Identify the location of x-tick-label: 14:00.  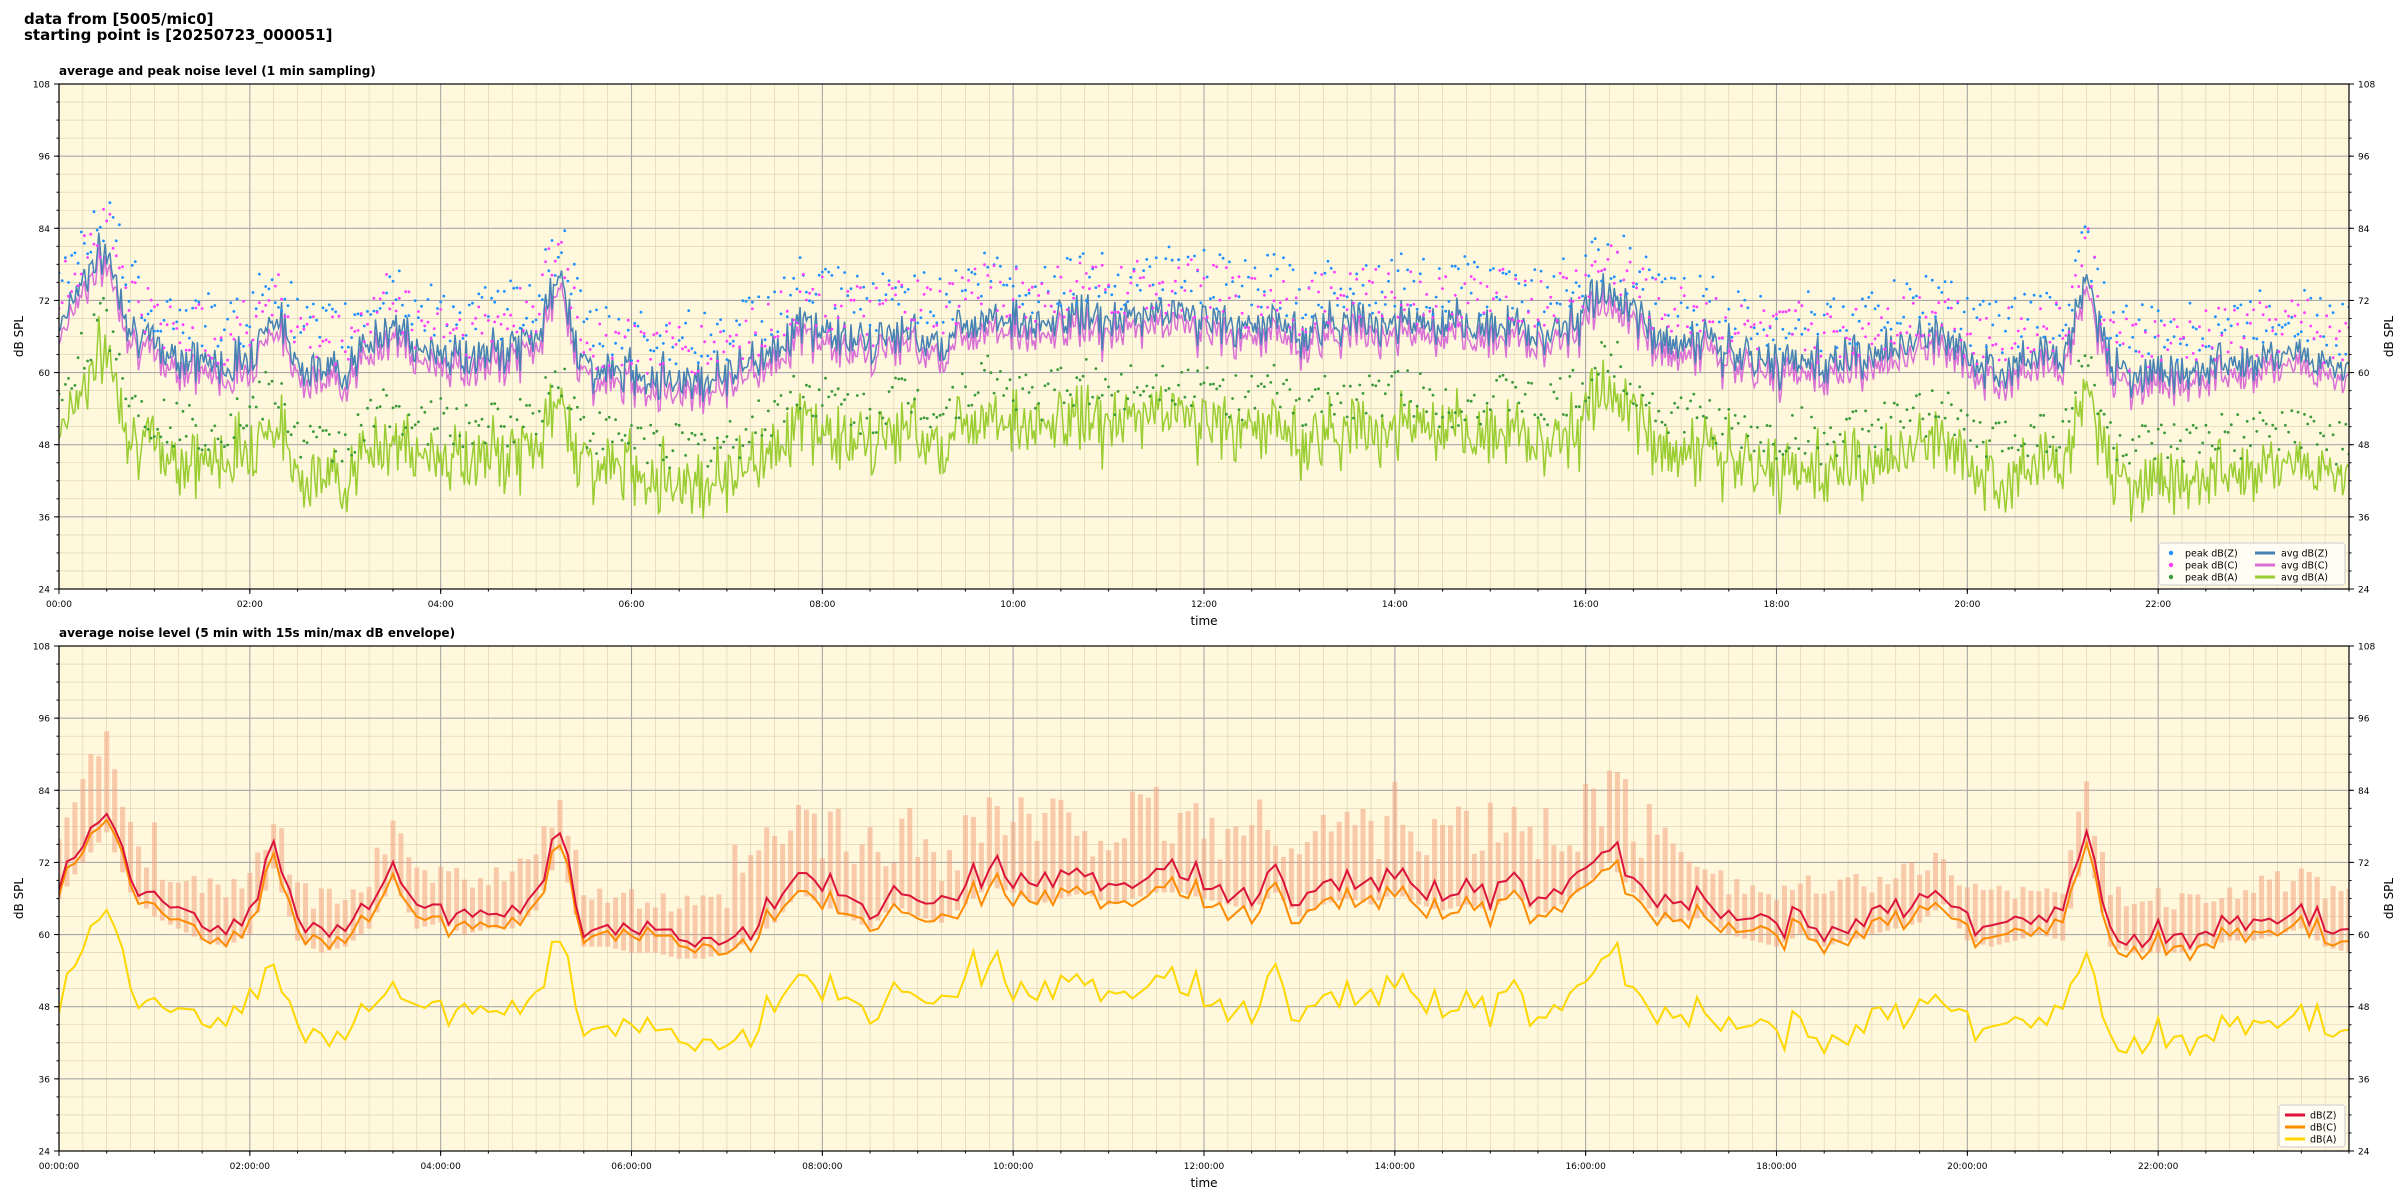
(1395, 605).